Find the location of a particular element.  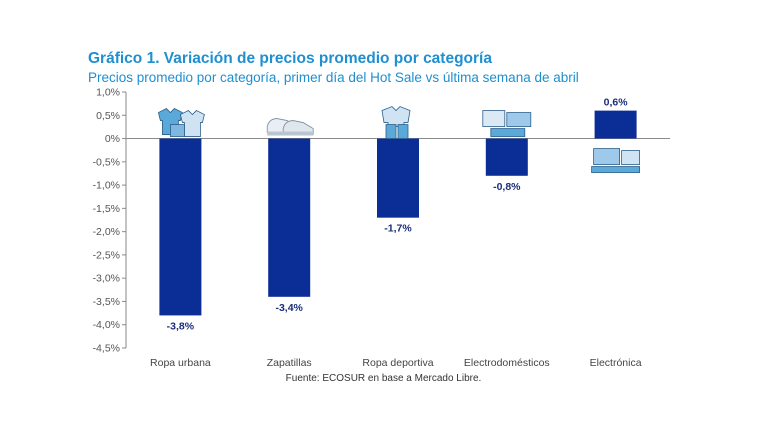

y-tick-label: -4,0% is located at coordinates (106, 325).